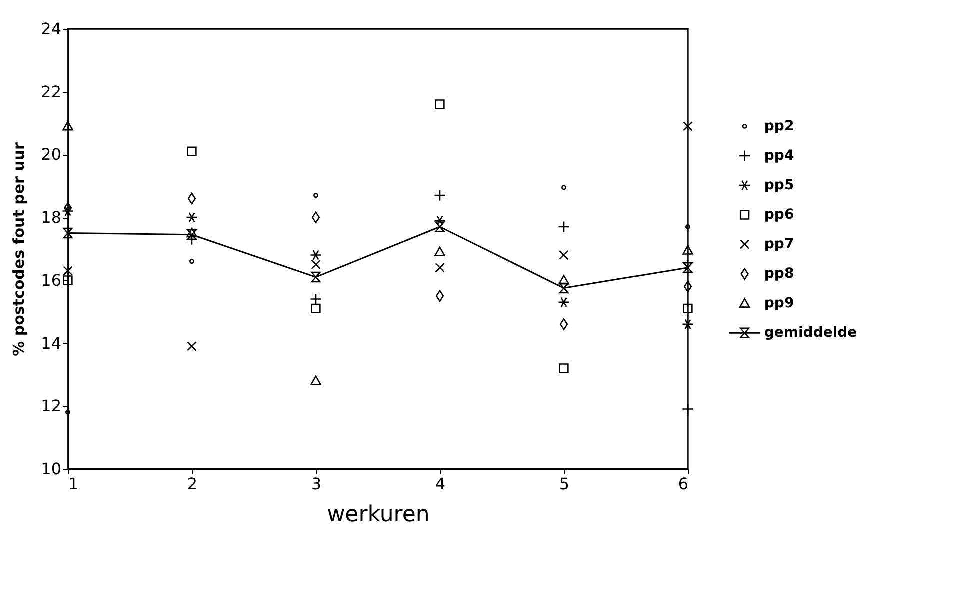  I want to click on y-tick-label: 10, so click(51, 469).